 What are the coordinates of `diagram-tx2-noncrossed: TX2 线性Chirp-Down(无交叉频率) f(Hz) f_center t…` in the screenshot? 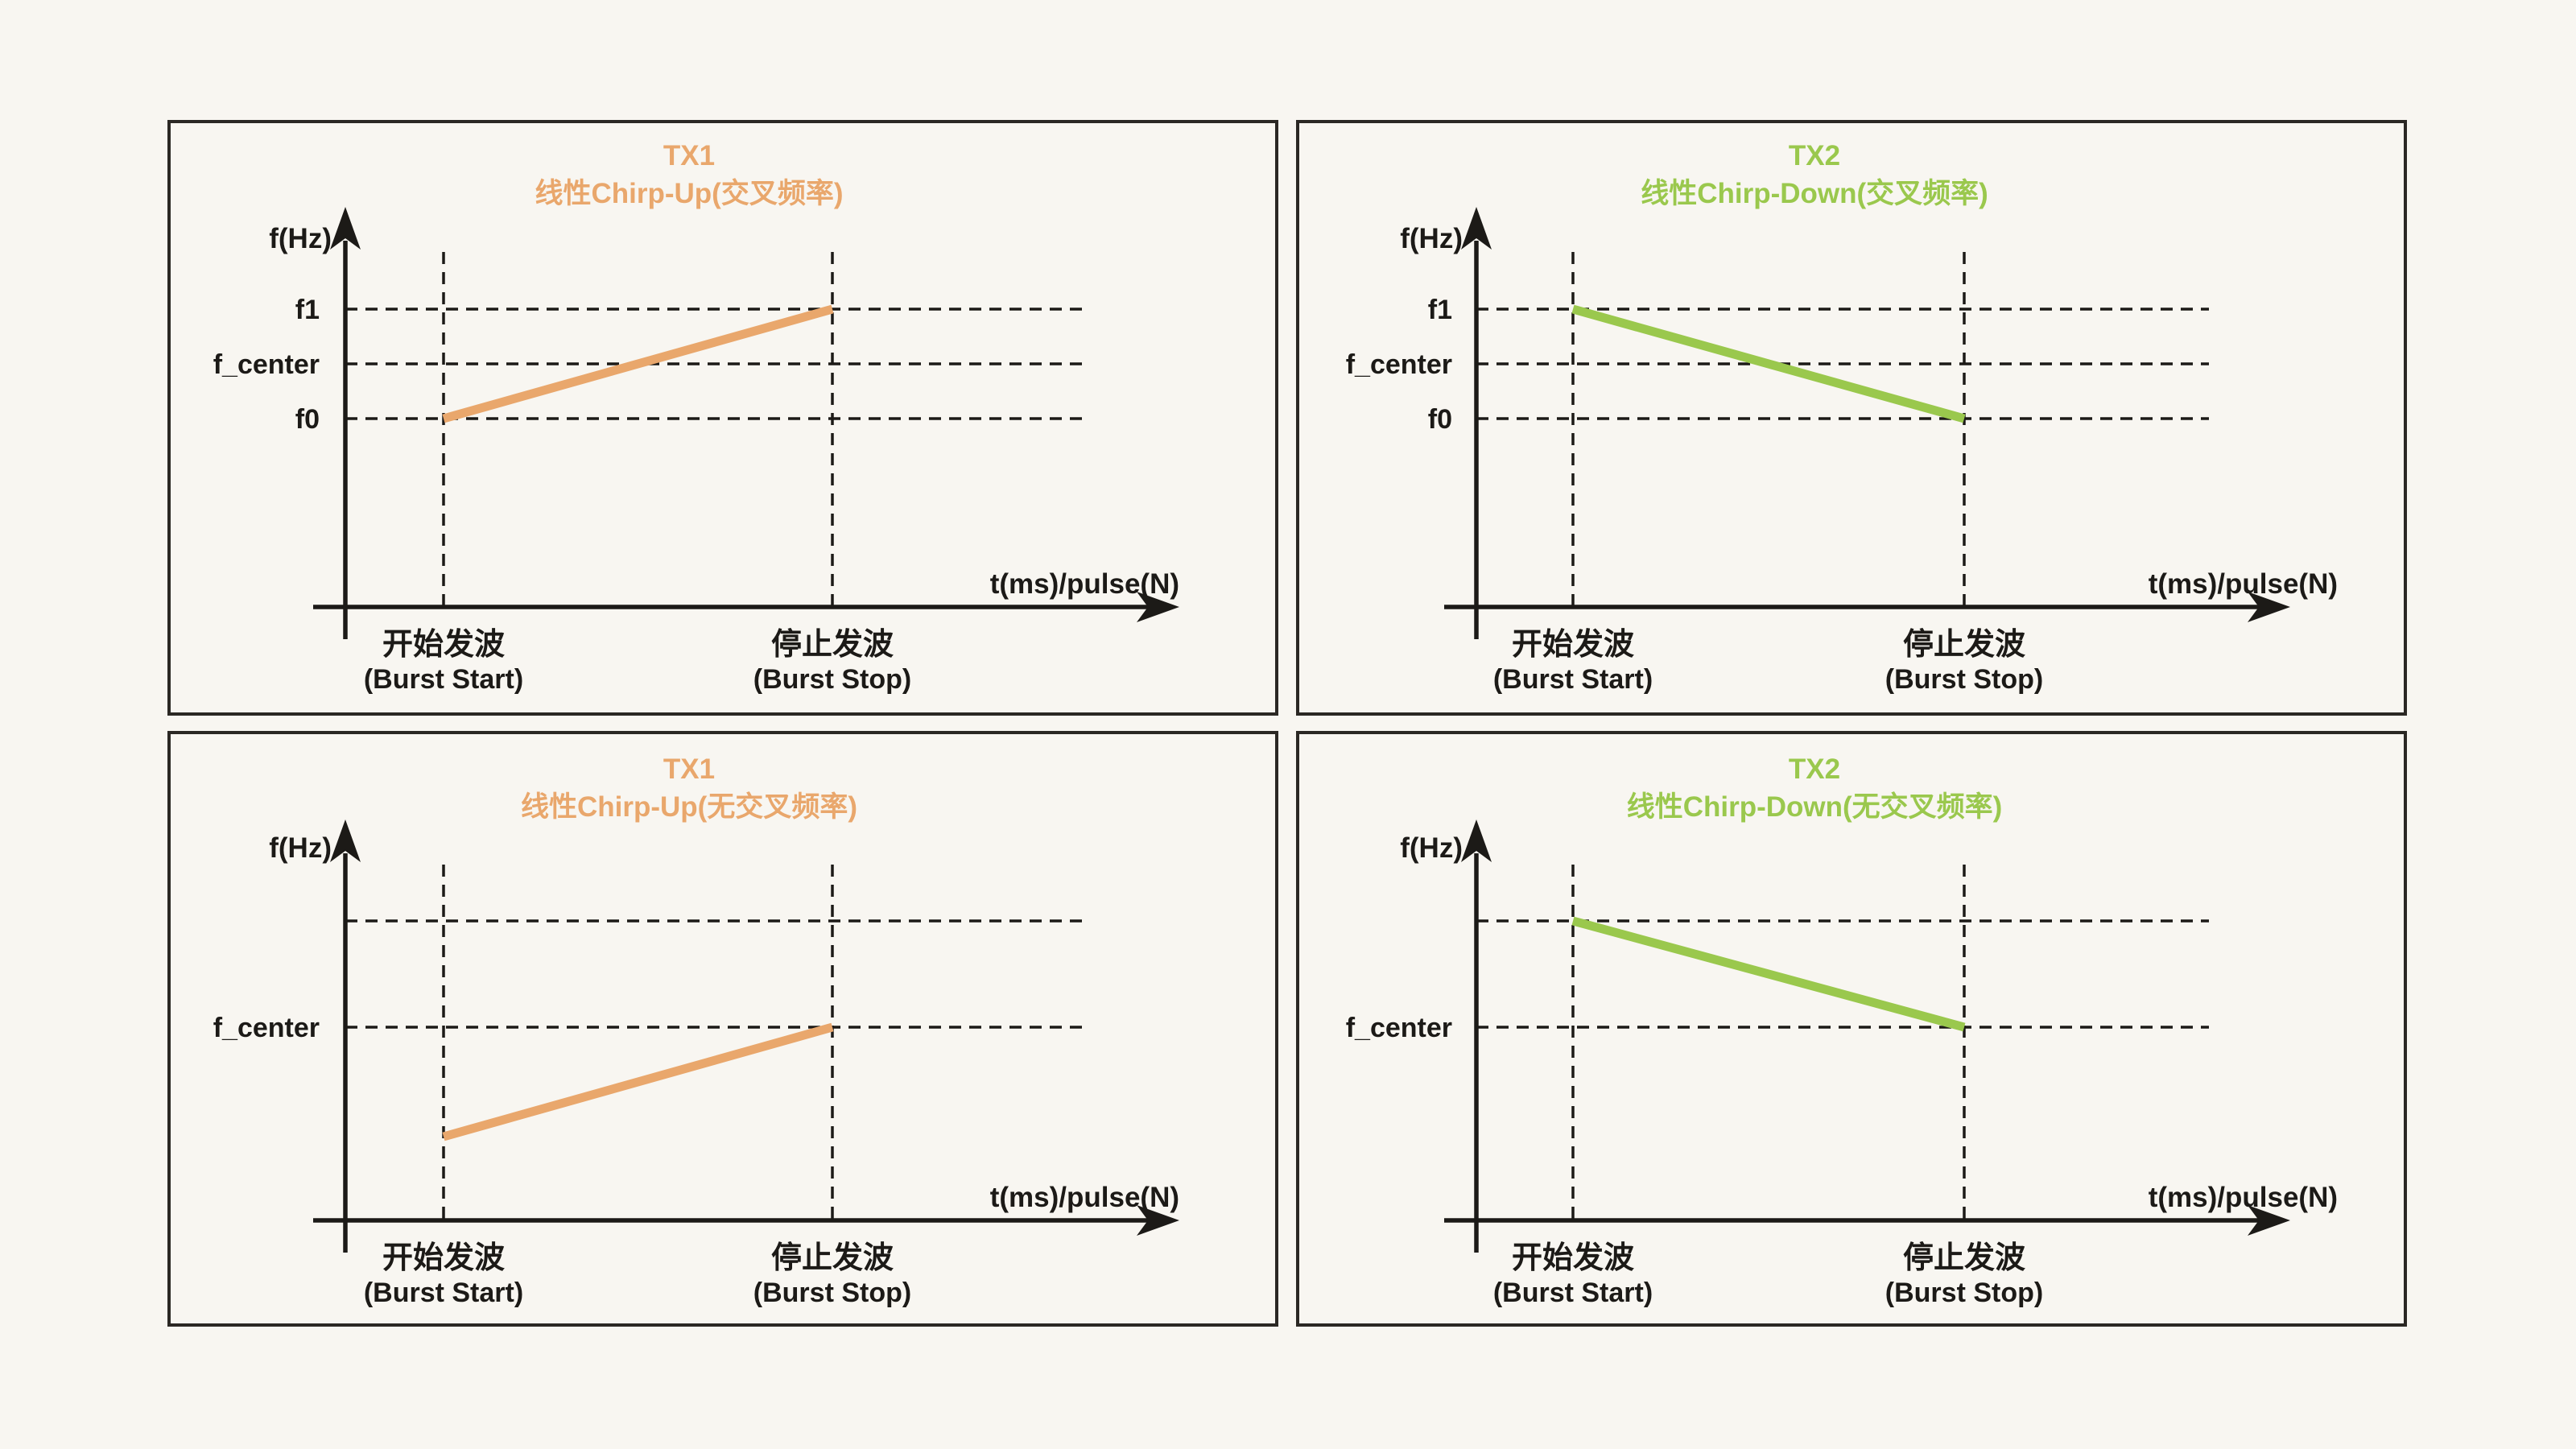 It's located at (1842, 1030).